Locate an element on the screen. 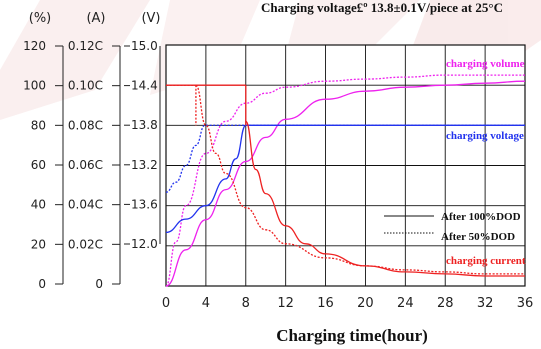 This screenshot has width=541, height=349. percent-tick-label: 120 is located at coordinates (34, 46).